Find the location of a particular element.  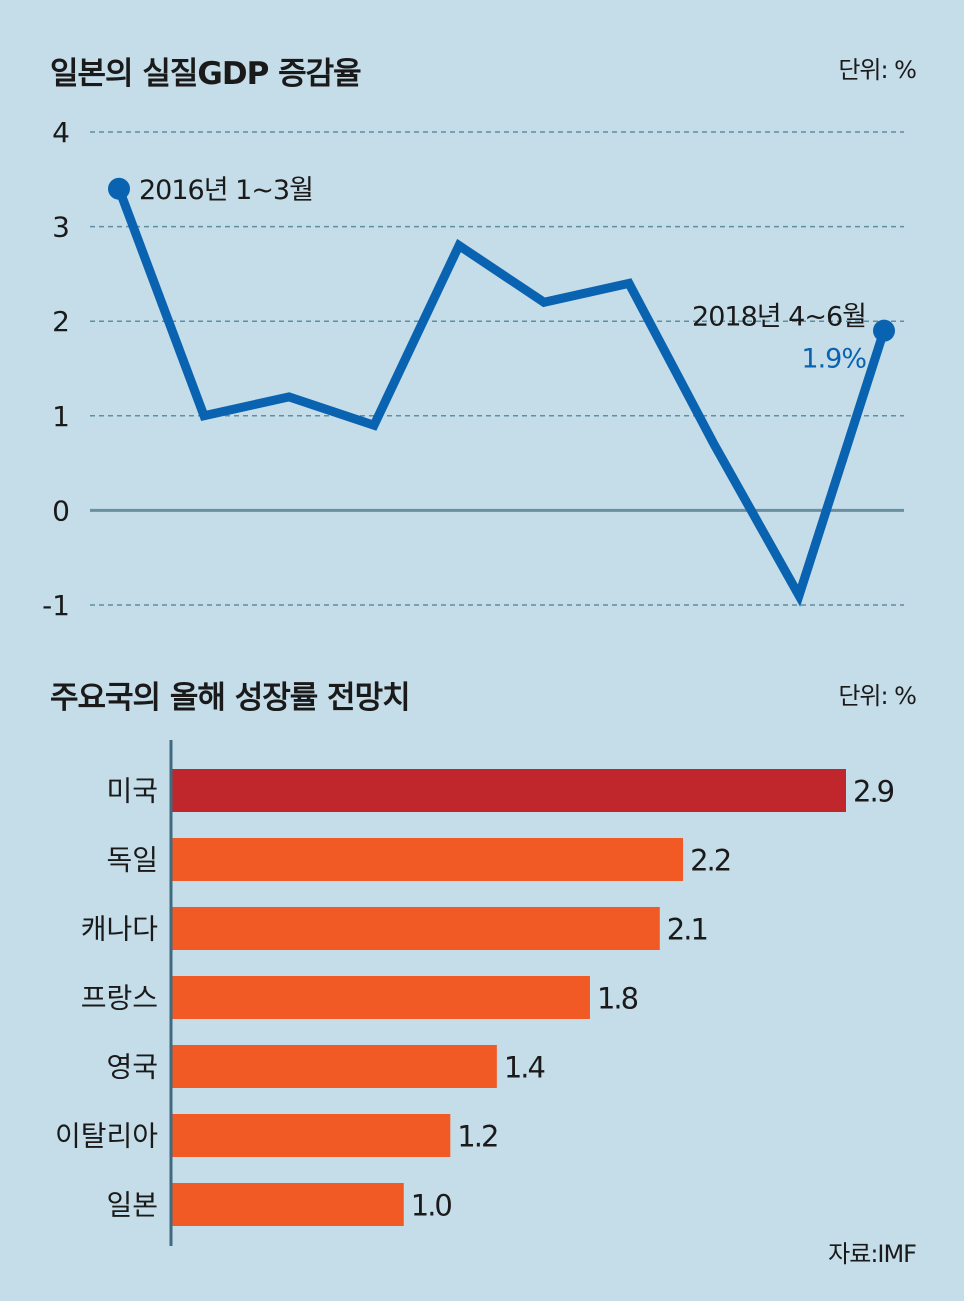

bar-value-label: 1.4 is located at coordinates (524, 1068).